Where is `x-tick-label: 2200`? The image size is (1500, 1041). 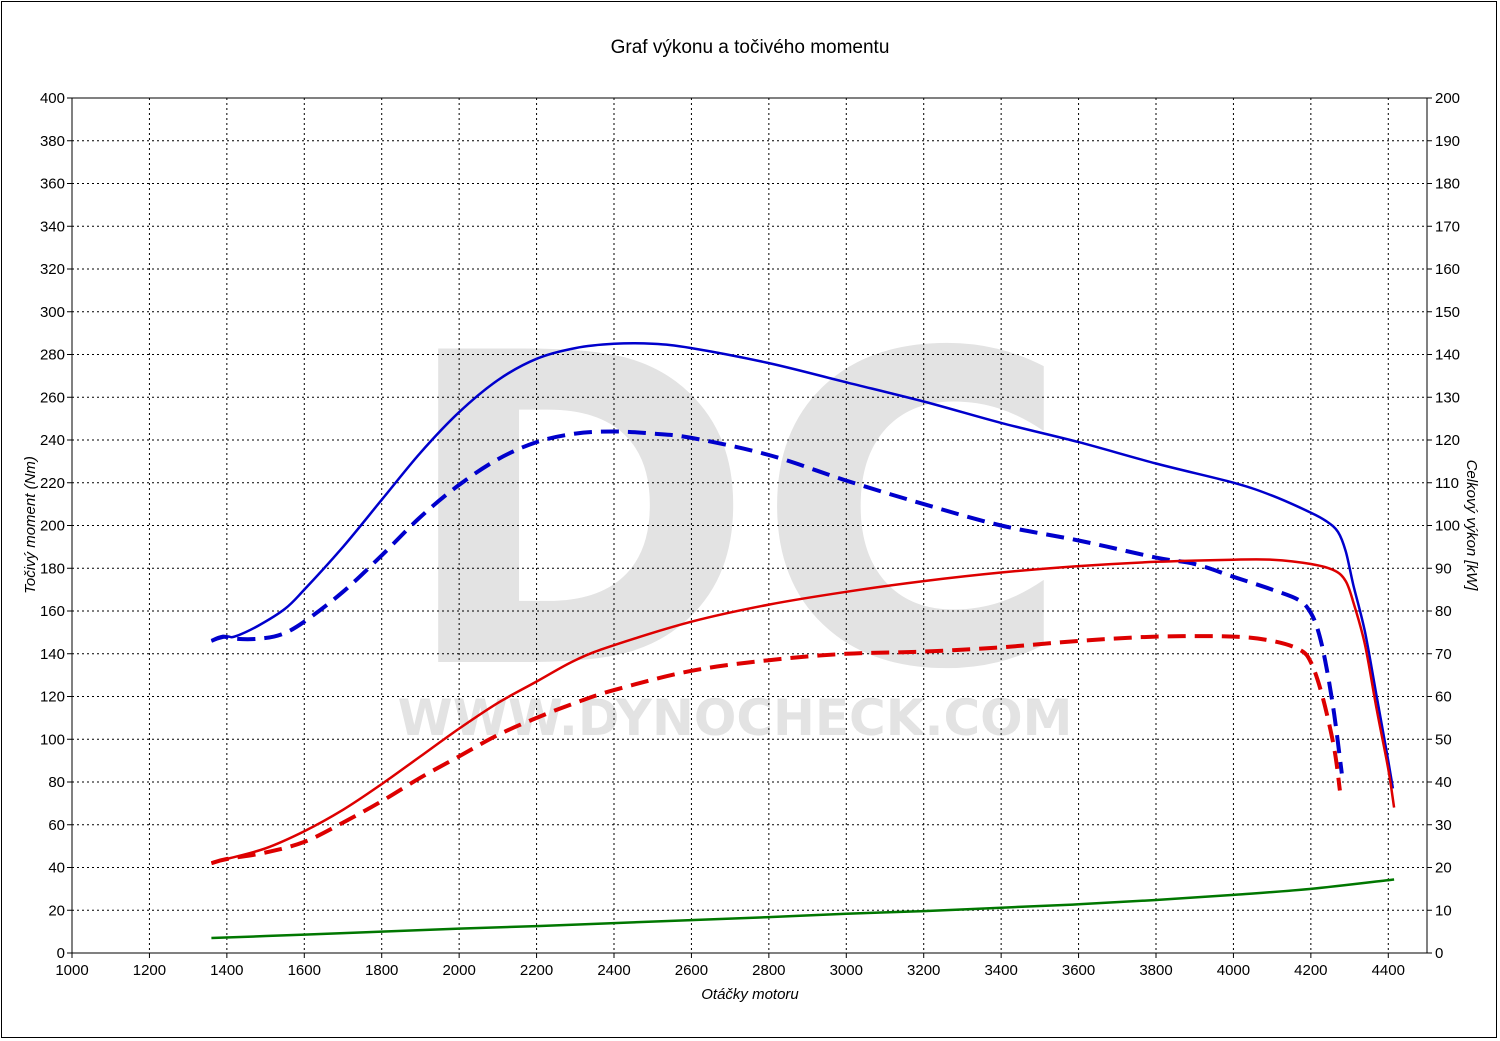 x-tick-label: 2200 is located at coordinates (536, 970).